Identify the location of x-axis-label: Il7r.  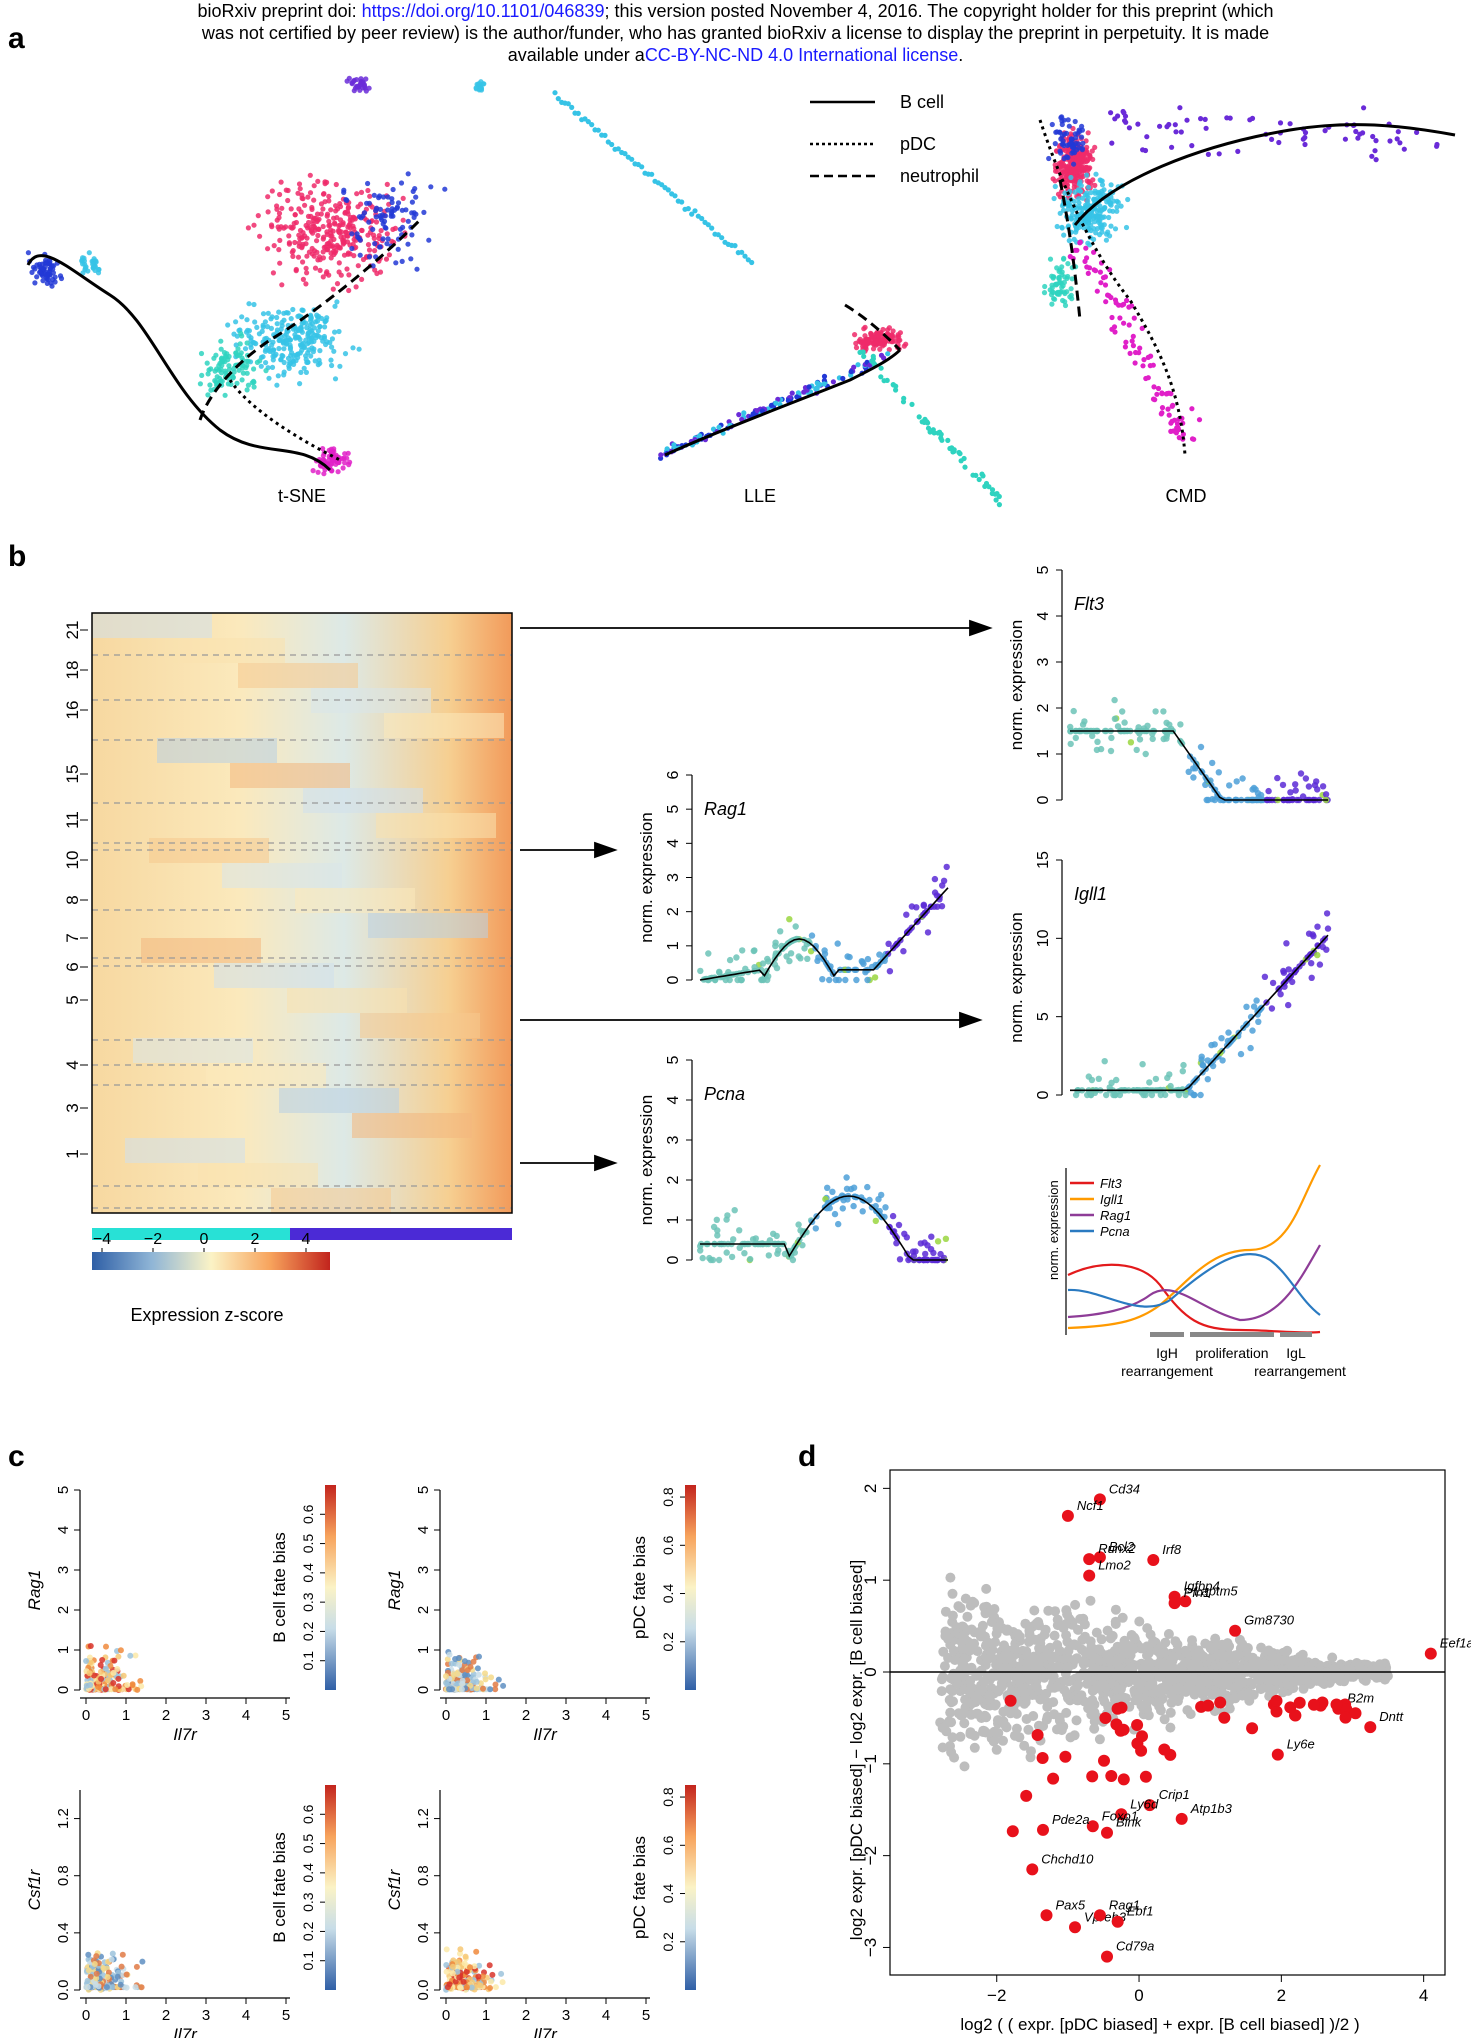
(545, 2031).